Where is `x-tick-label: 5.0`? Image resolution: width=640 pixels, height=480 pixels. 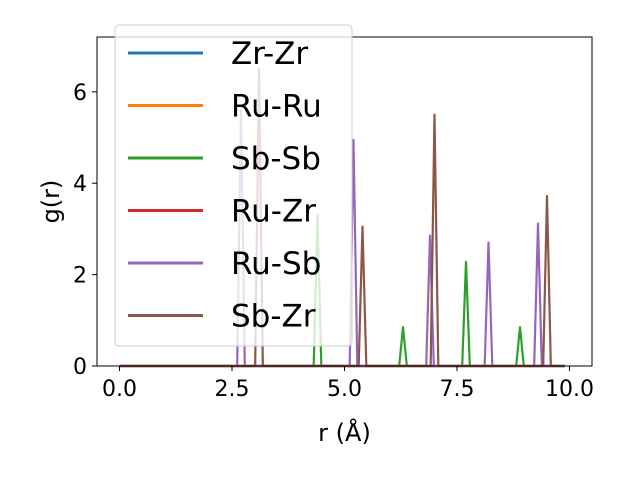
x-tick-label: 5.0 is located at coordinates (344, 389).